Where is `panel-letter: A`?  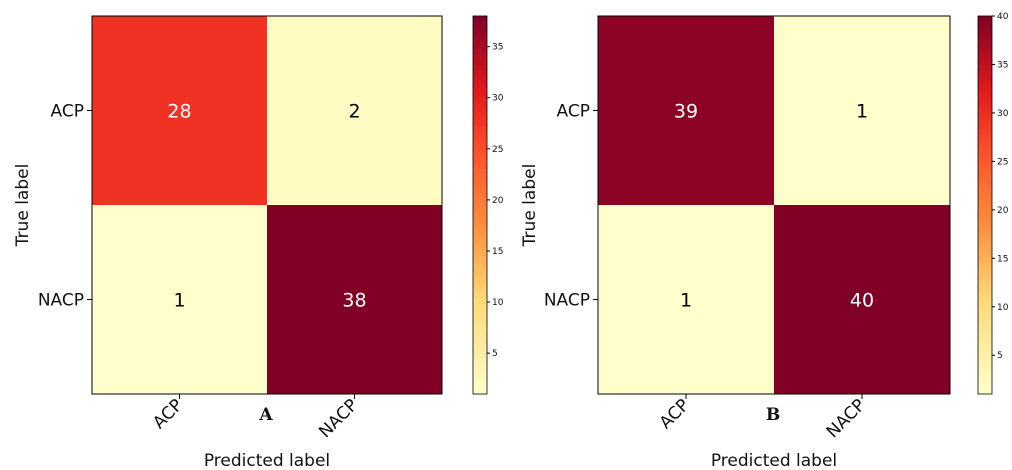
panel-letter: A is located at coordinates (265, 415).